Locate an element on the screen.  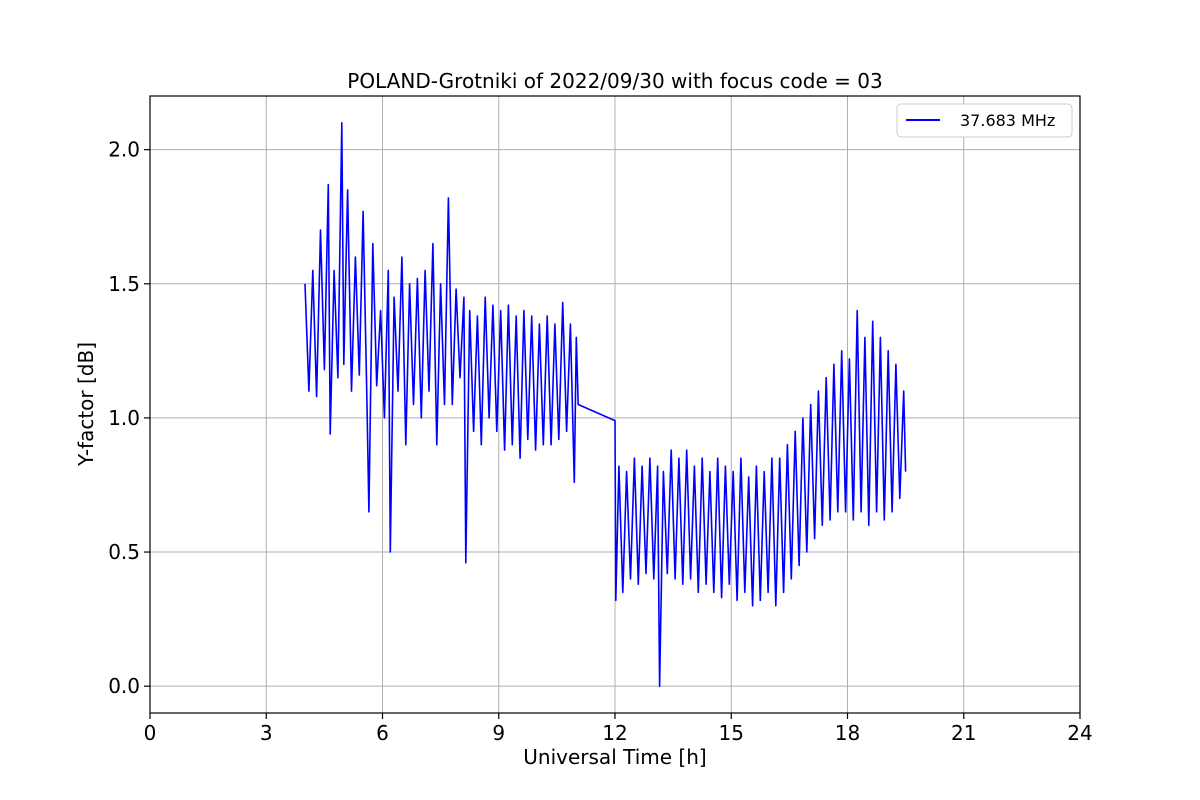
x-axis-label: Universal Time [h] is located at coordinates (614, 757).